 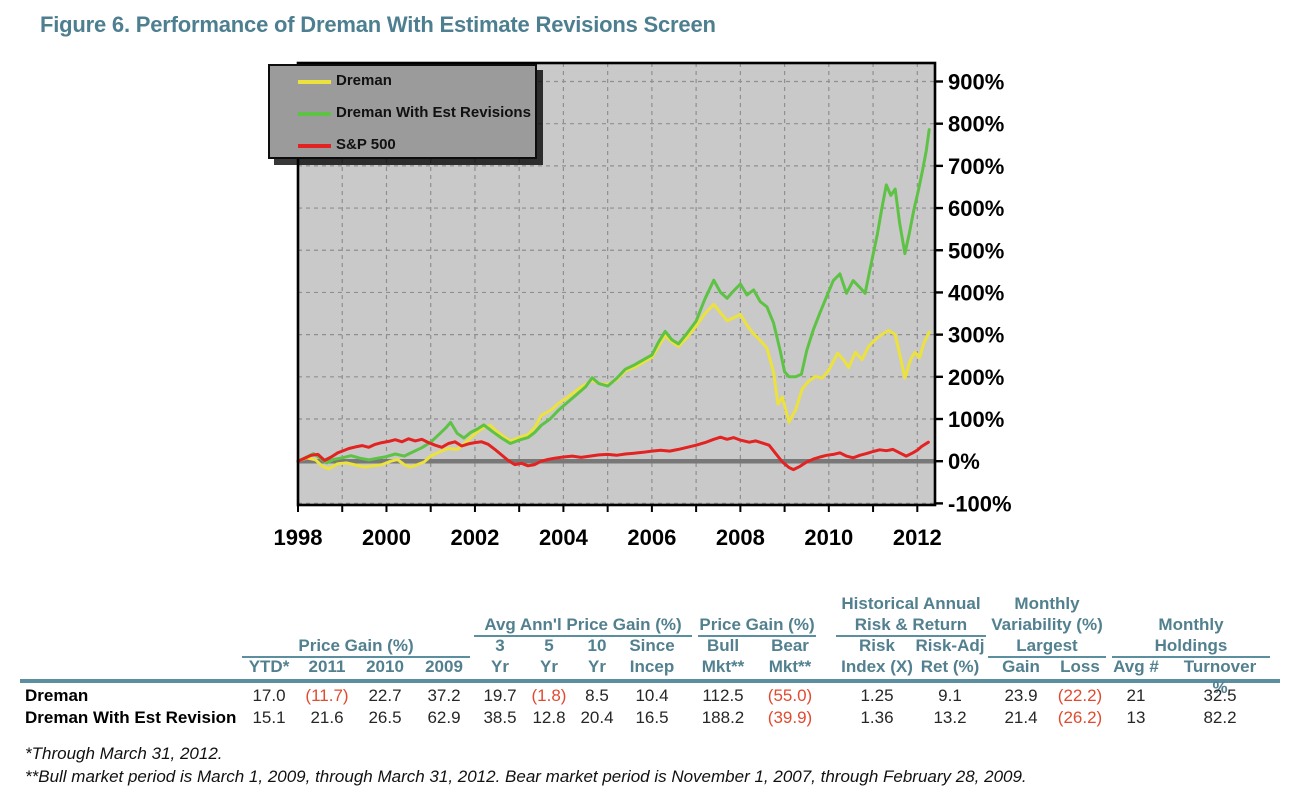 I want to click on table-cell: 26.5, so click(x=385, y=717).